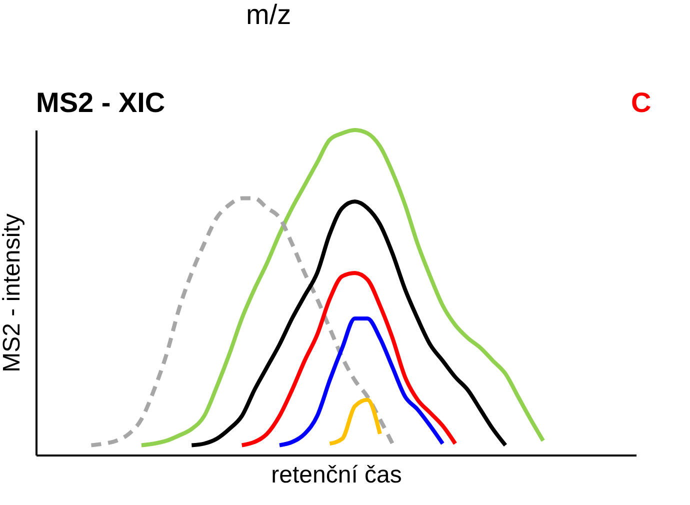 This screenshot has height=505, width=690. Describe the element at coordinates (336, 475) in the screenshot. I see `x-axis-title: retenční čas` at that location.